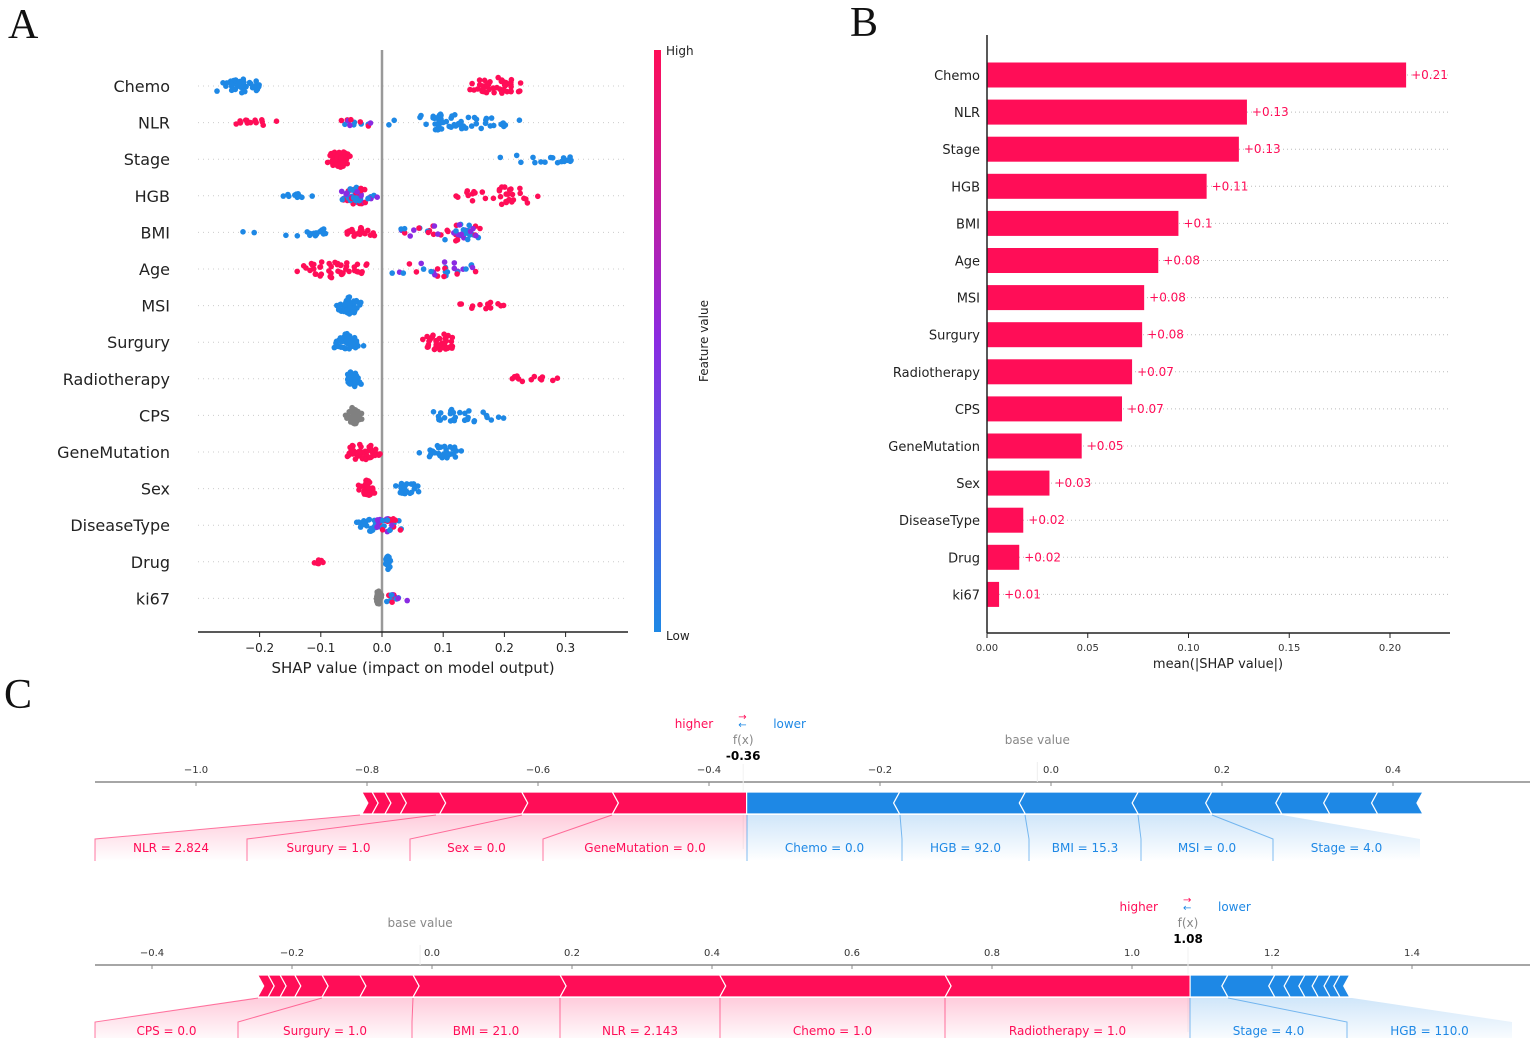  I want to click on category-label: ki67, so click(966, 595).